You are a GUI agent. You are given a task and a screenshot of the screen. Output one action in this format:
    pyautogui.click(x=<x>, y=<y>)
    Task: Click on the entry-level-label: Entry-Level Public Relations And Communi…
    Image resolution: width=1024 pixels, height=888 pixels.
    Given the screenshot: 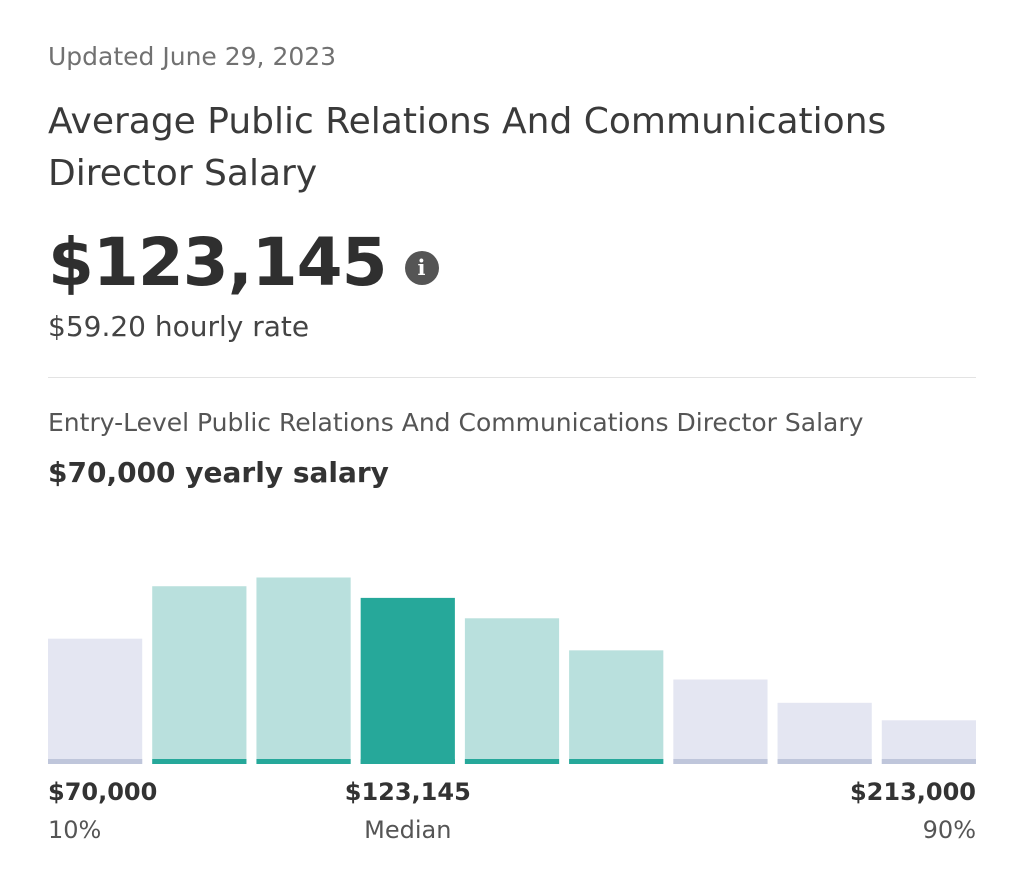 What is the action you would take?
    pyautogui.click(x=456, y=422)
    